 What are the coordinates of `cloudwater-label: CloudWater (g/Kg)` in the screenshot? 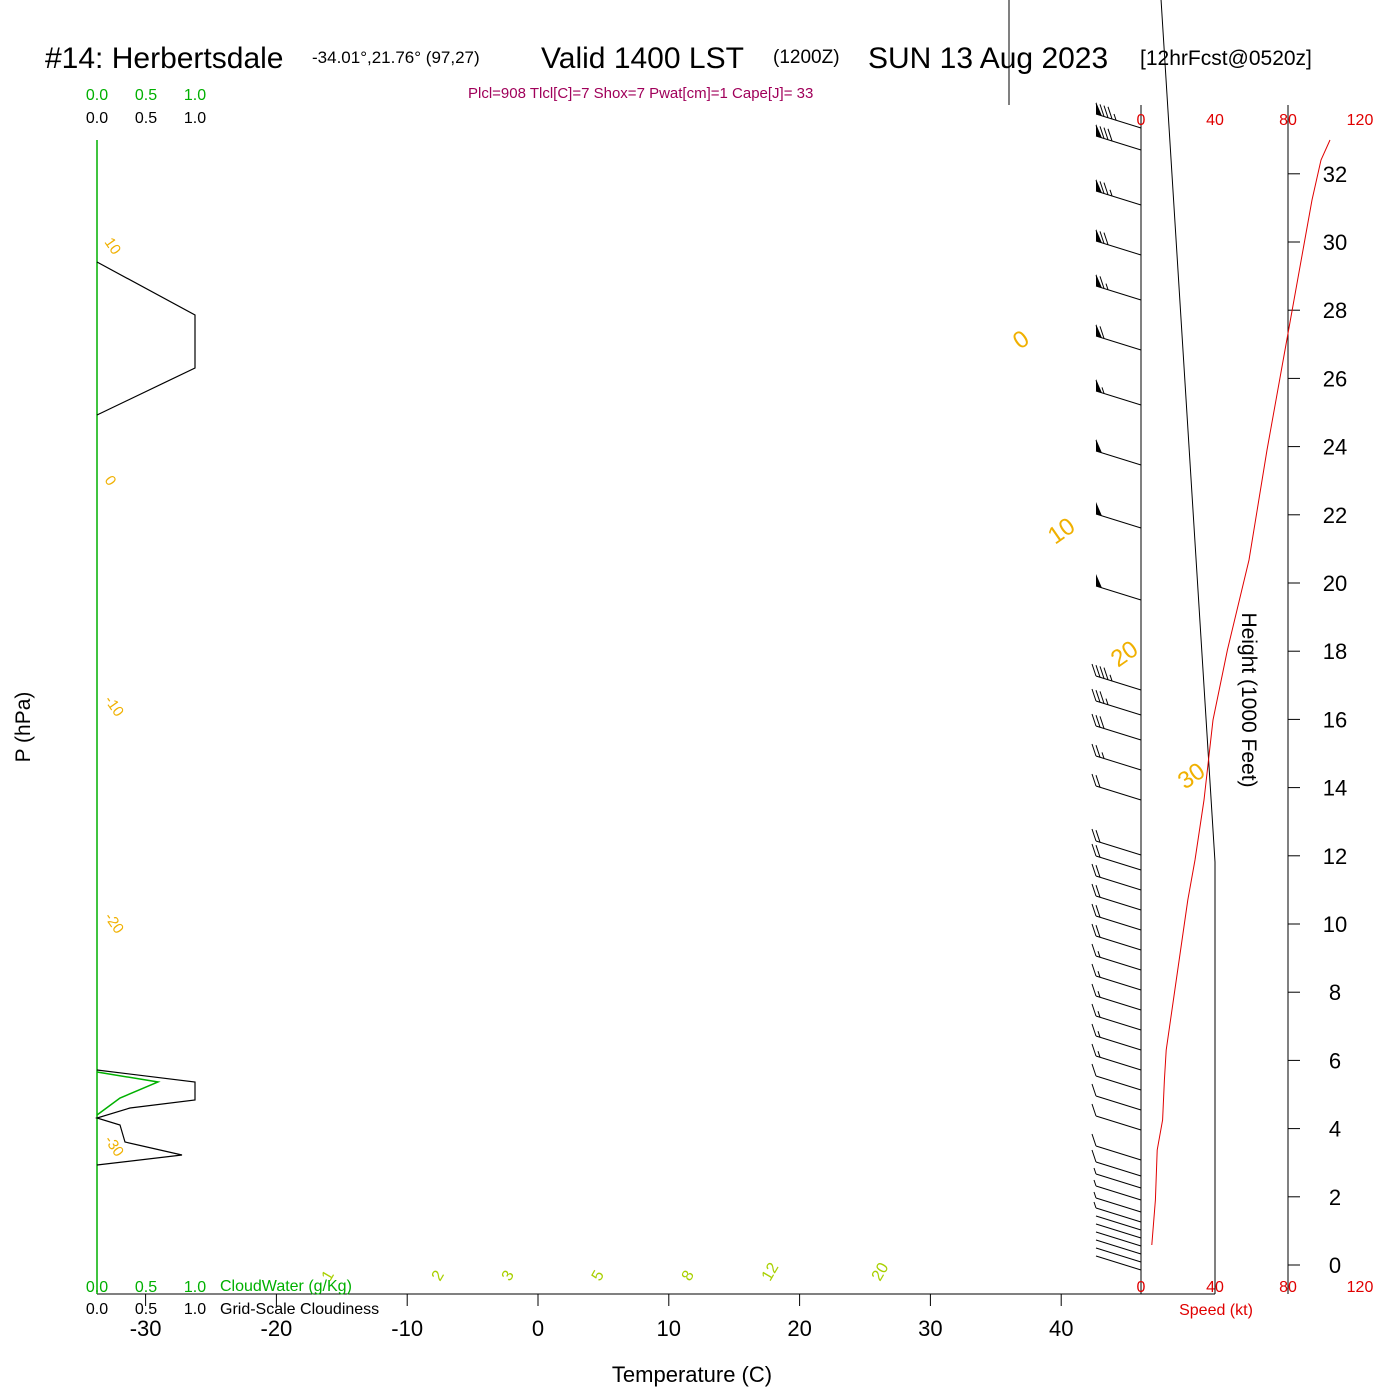 It's located at (286, 1286).